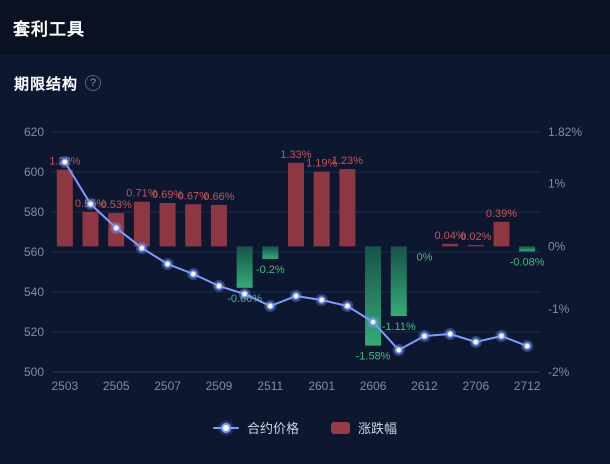  I want to click on line-series-icon, so click(225, 427).